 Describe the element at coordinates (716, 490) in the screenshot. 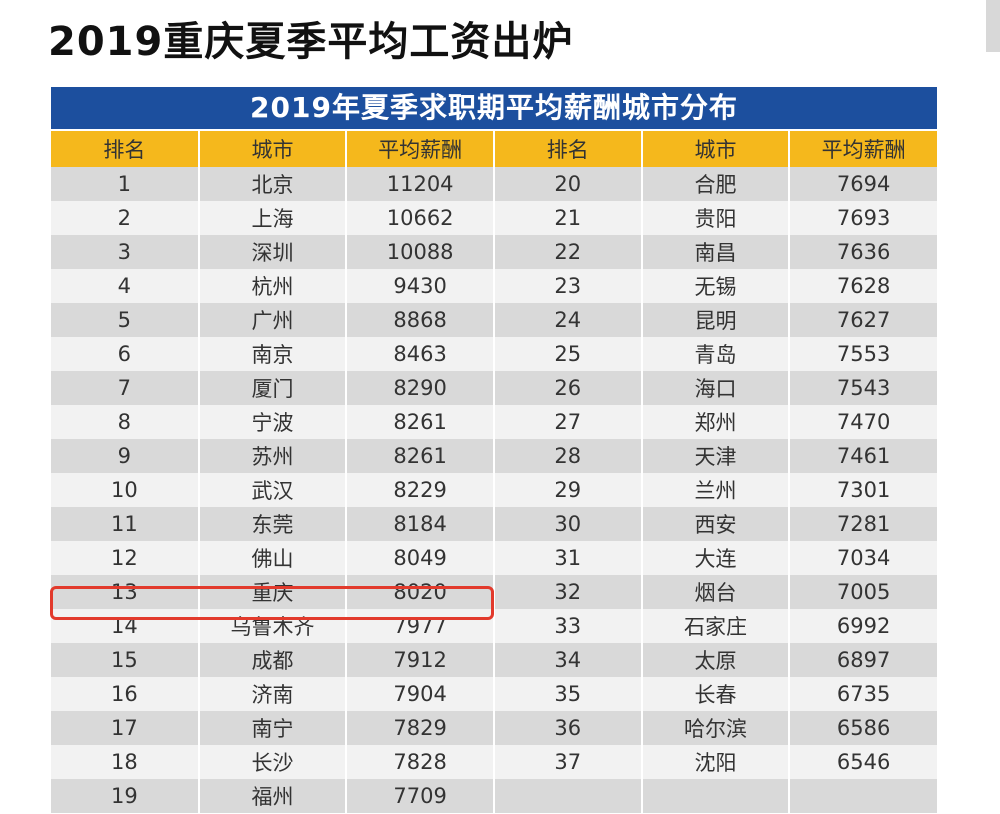

I see `cell-city-right: 兰州` at that location.